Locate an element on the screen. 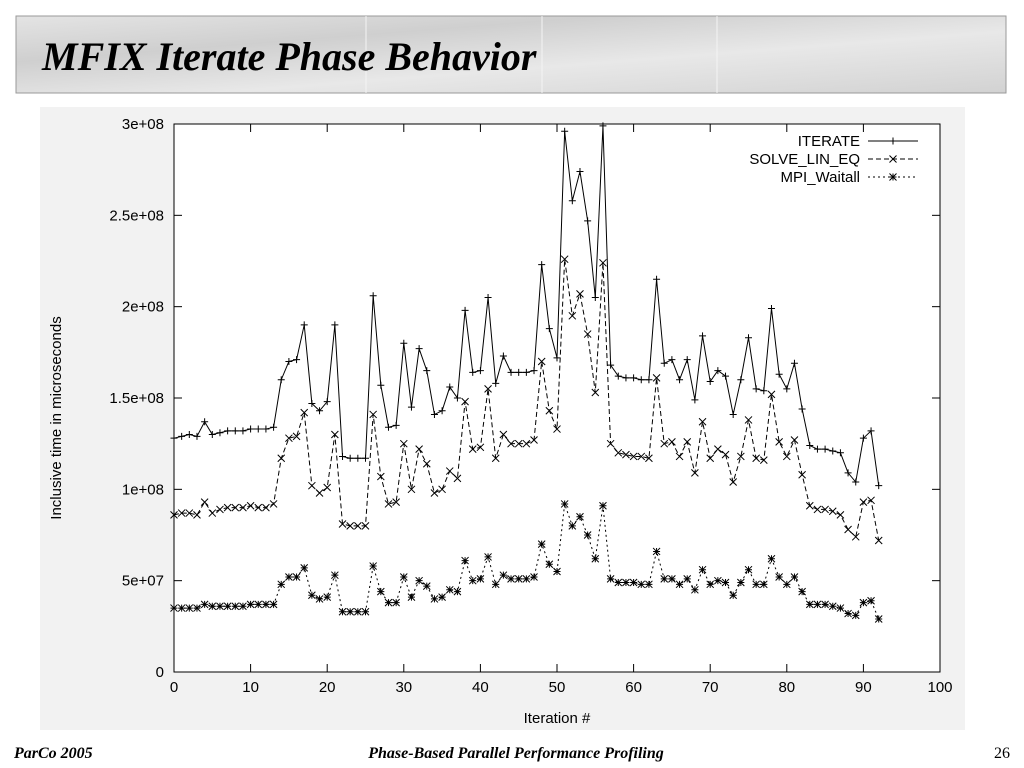 Image resolution: width=1024 pixels, height=768 pixels. x-tick-label: 70 is located at coordinates (710, 687).